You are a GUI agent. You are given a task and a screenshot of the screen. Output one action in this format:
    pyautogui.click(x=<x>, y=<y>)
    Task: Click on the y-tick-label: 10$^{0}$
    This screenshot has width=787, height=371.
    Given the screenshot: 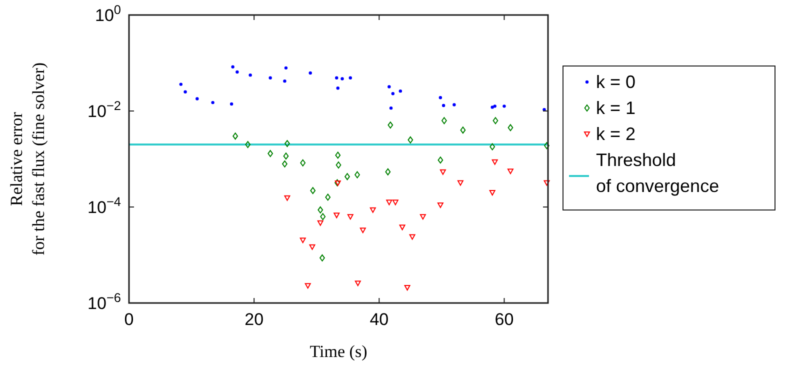 What is the action you would take?
    pyautogui.click(x=107, y=13)
    